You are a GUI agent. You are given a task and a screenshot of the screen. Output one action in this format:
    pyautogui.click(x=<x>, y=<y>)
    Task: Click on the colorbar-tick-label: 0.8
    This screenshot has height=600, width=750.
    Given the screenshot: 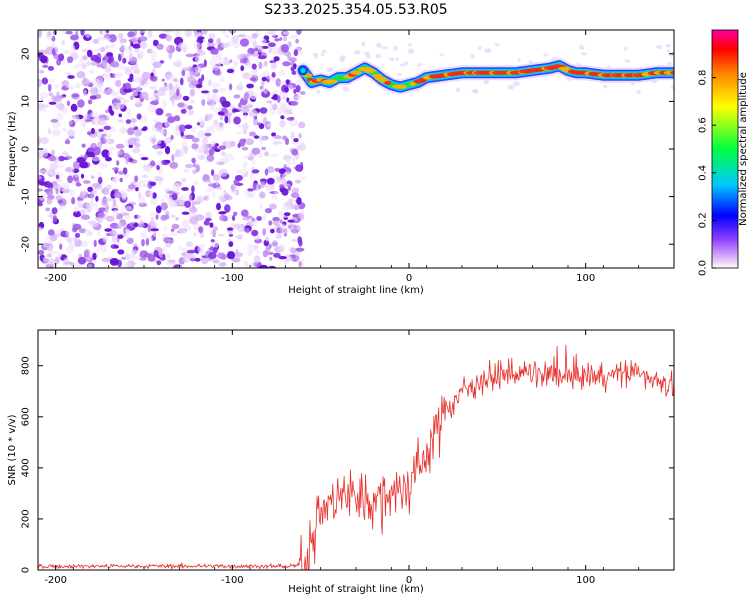 What is the action you would take?
    pyautogui.click(x=703, y=78)
    